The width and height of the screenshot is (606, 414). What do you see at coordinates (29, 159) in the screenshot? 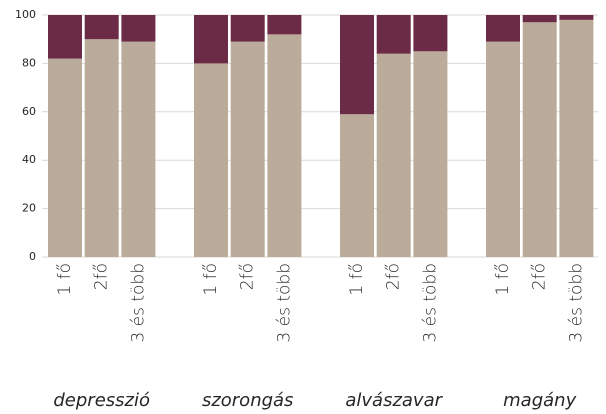
I see `y-tick-label: 40` at bounding box center [29, 159].